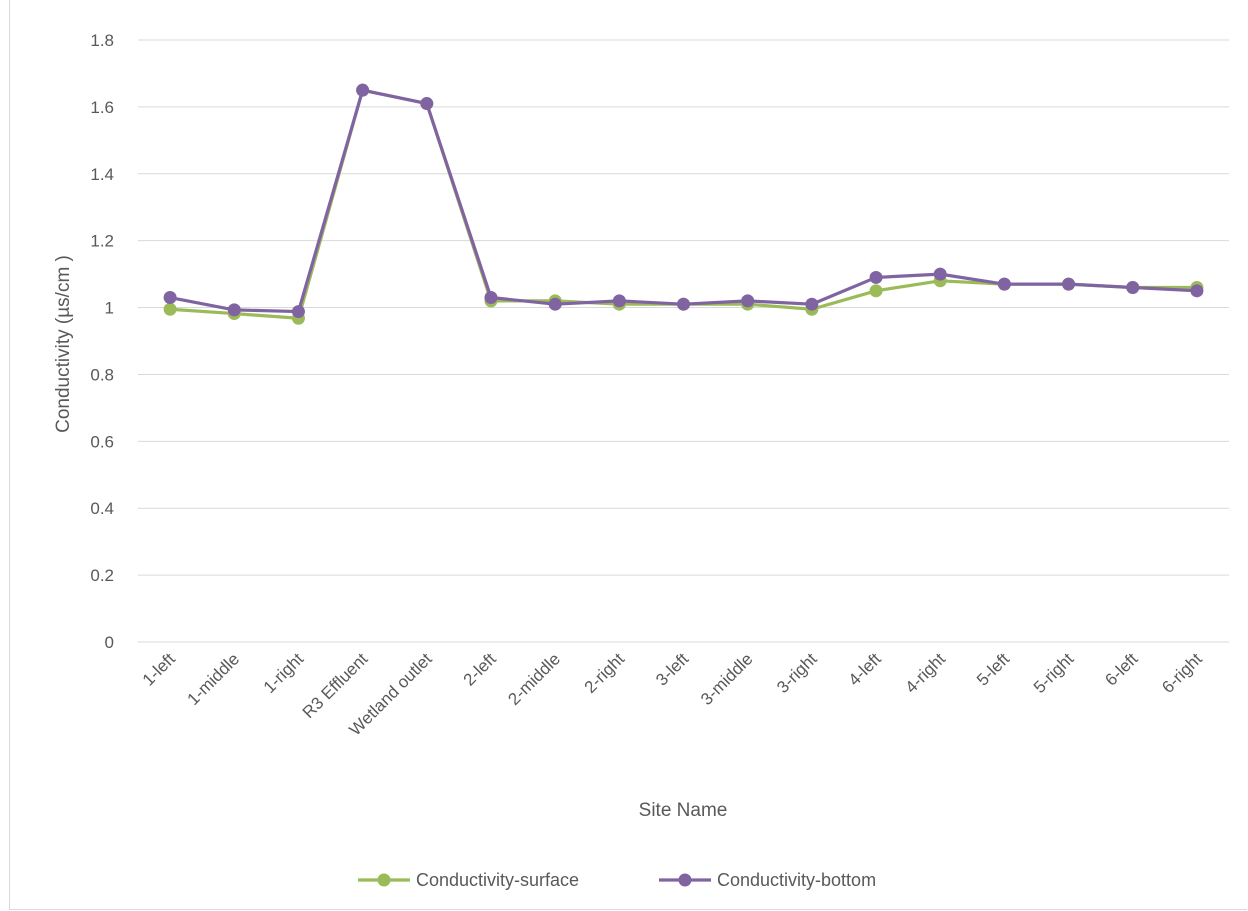 This screenshot has width=1248, height=911. I want to click on y-tick-label: 1.4, so click(102, 174).